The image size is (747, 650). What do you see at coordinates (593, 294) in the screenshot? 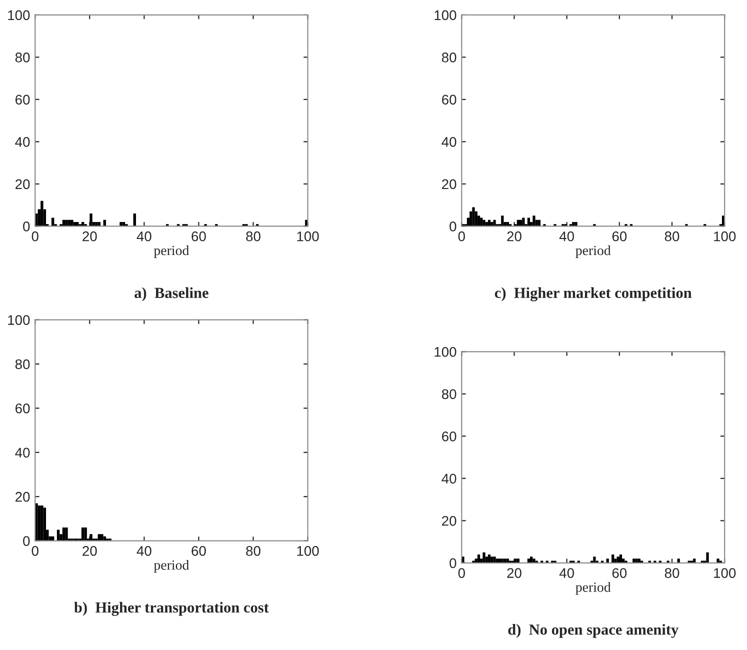
I see `text: c) Higher market competition` at bounding box center [593, 294].